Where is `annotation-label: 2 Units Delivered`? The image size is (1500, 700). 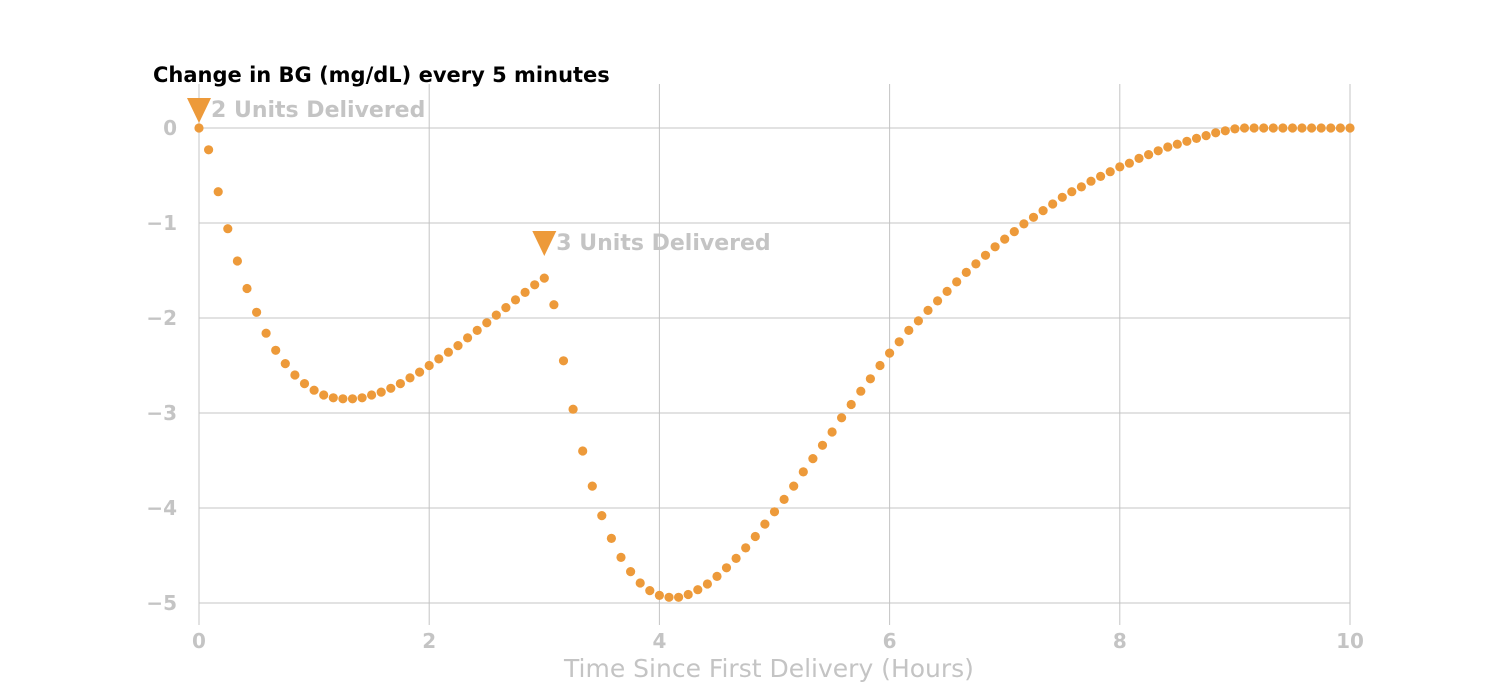
annotation-label: 2 Units Delivered is located at coordinates (318, 110).